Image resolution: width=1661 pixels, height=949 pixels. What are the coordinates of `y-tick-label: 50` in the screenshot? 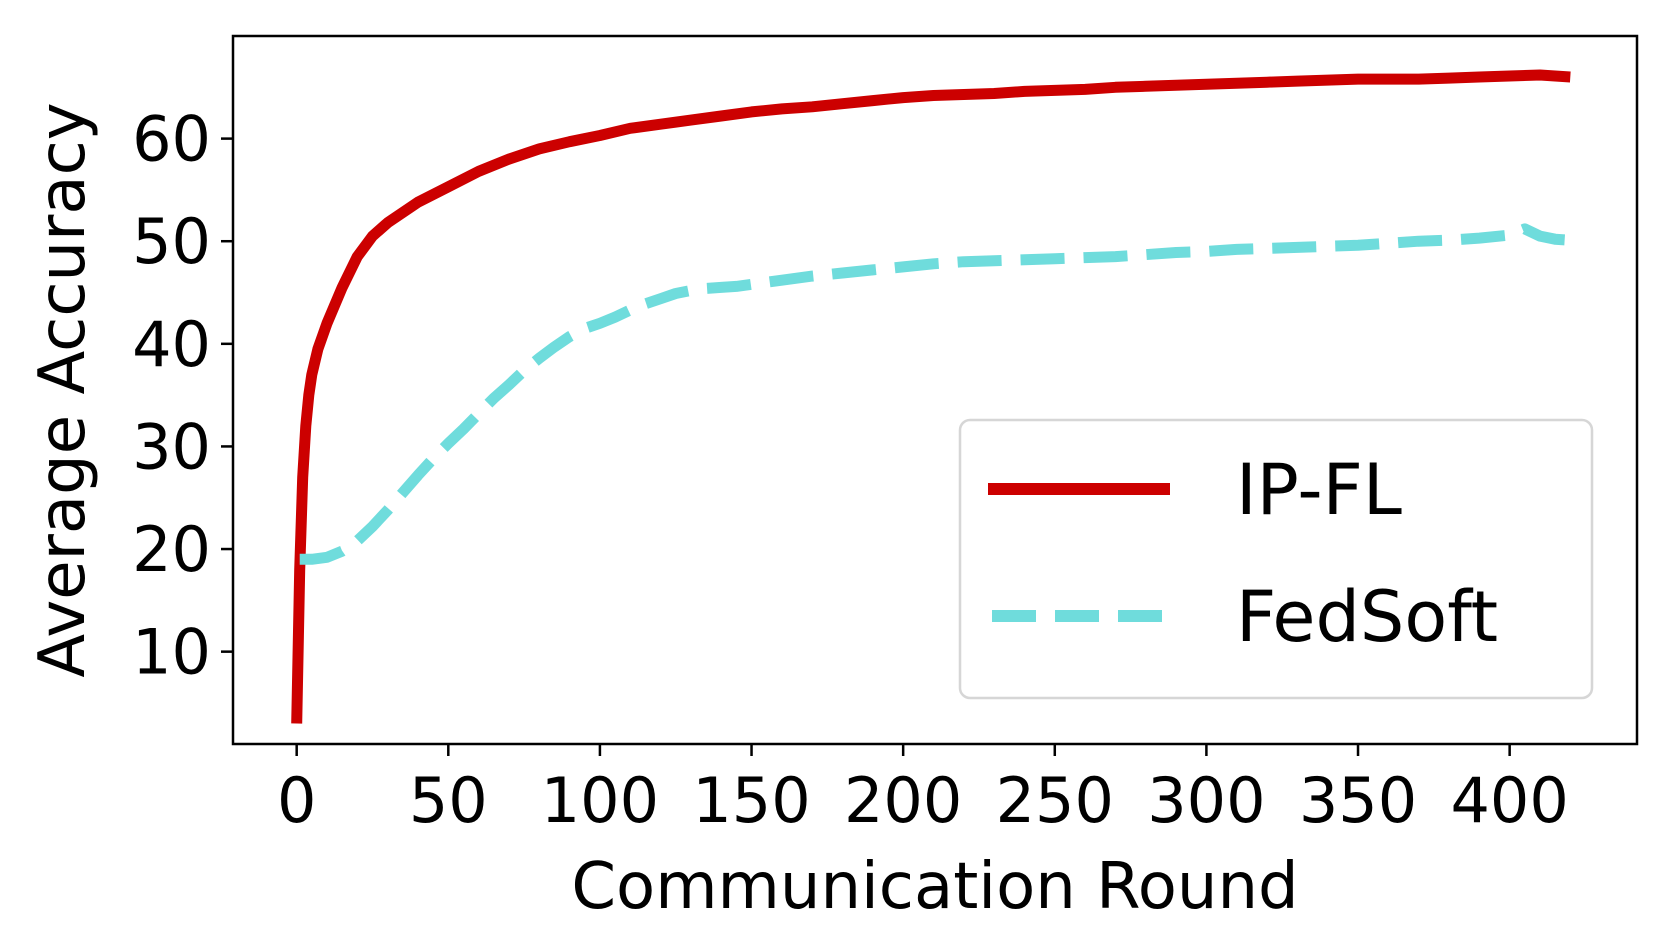 It's located at (171, 241).